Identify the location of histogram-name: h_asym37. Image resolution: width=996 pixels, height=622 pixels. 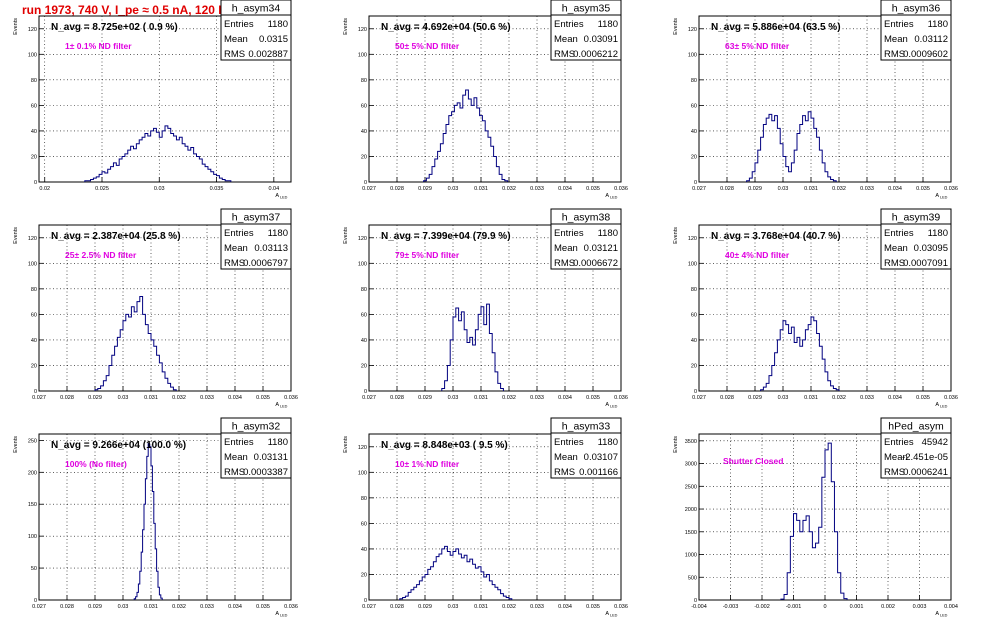
(256, 218).